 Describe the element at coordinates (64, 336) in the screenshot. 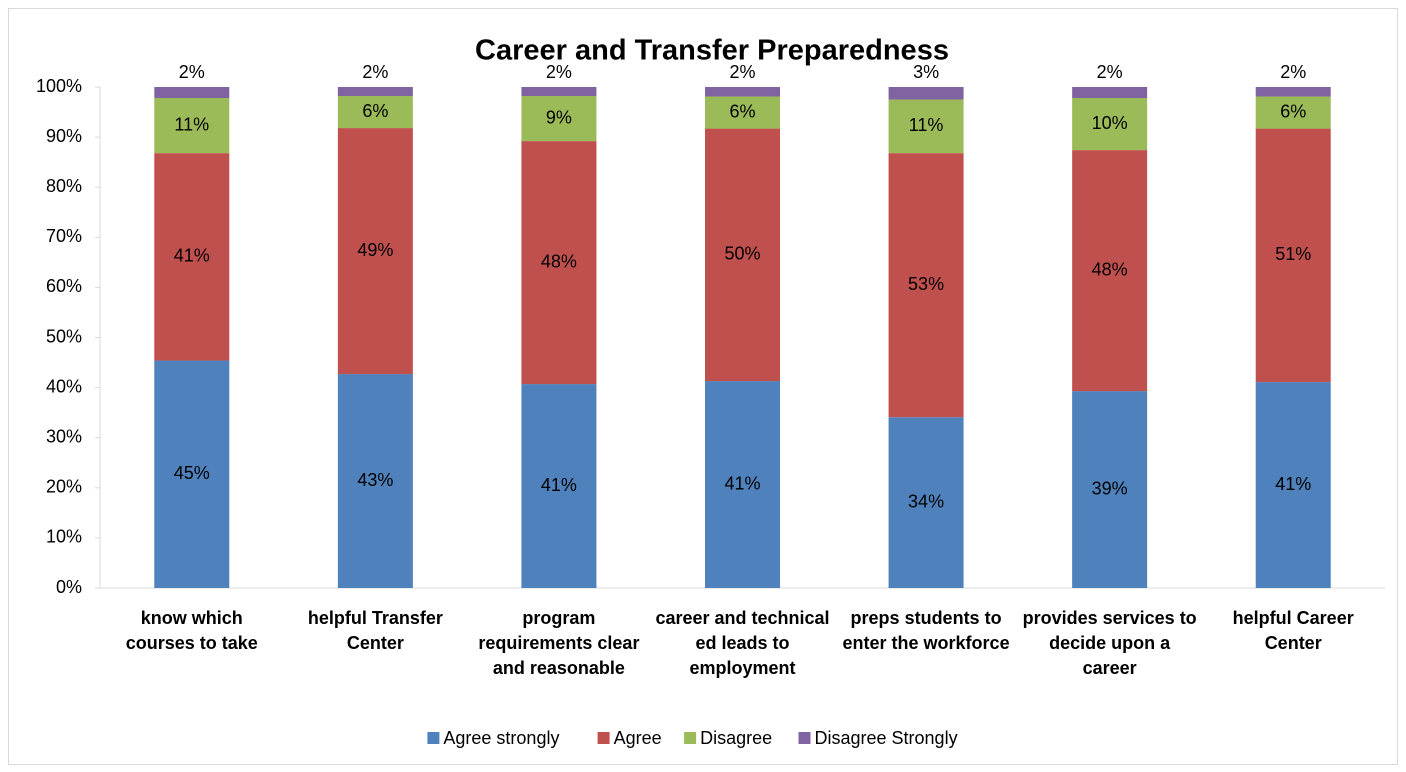

I see `y-tick-label: 50%` at that location.